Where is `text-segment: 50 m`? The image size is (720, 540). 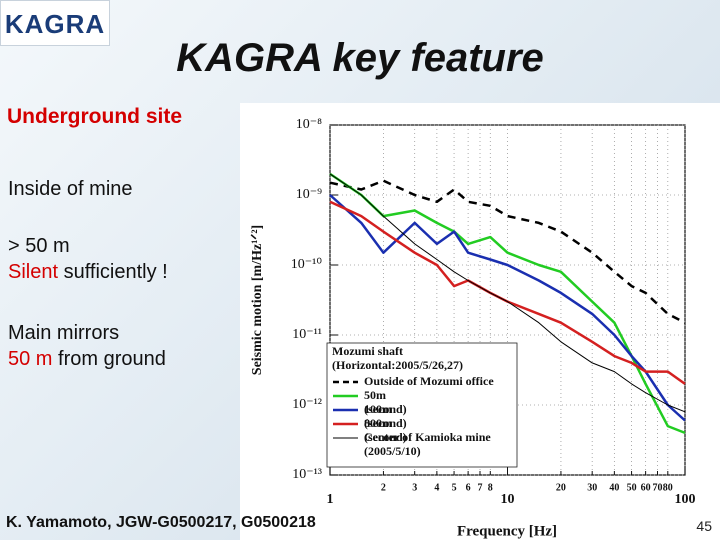 text-segment: 50 m is located at coordinates (30, 359).